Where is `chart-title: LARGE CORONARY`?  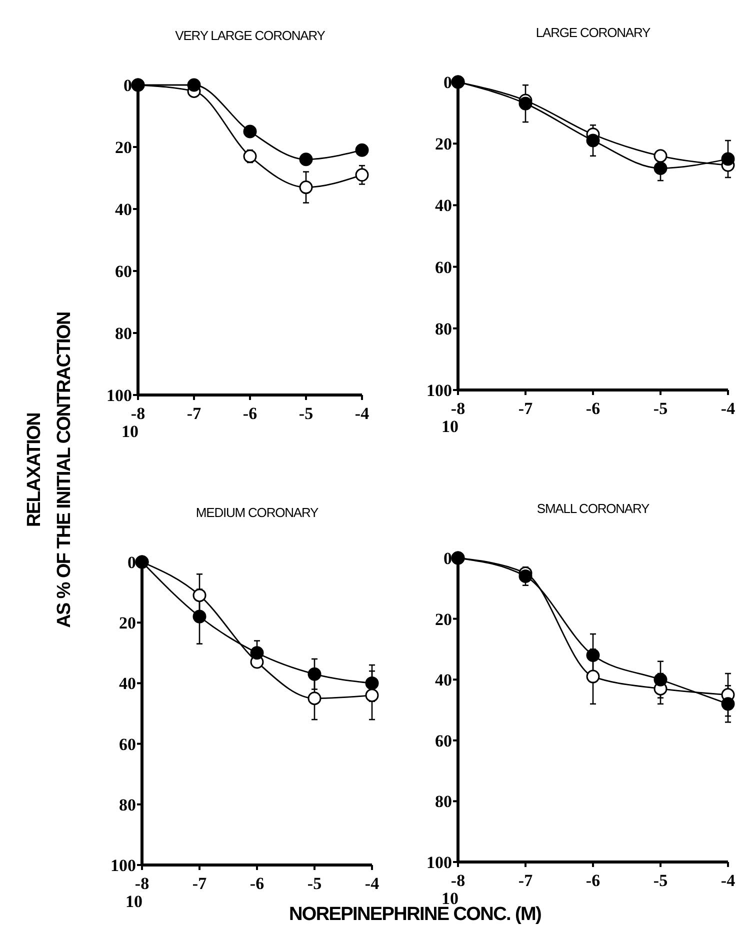 chart-title: LARGE CORONARY is located at coordinates (594, 32).